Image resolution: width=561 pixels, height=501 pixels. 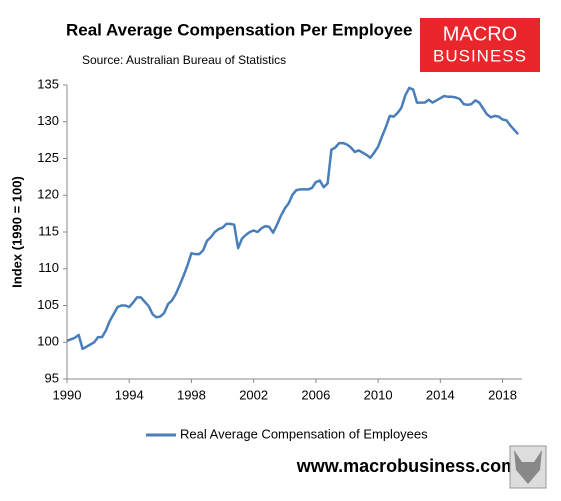 I want to click on logo-text: BUSINESS, so click(x=480, y=55).